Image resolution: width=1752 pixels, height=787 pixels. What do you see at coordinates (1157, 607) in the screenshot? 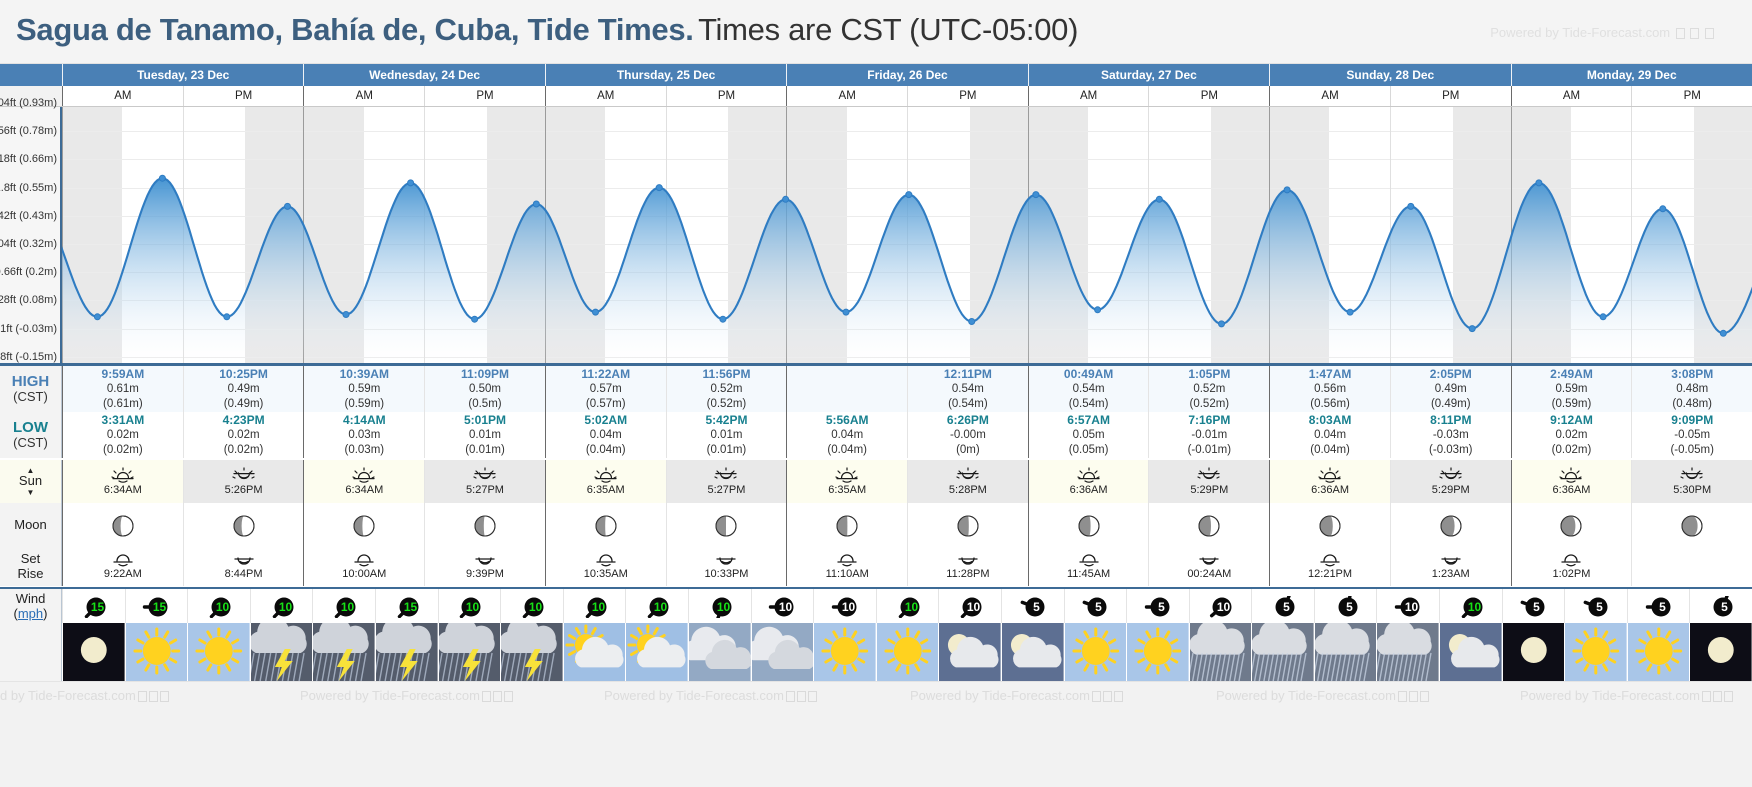
I see `wind-arrow-icon-17: 5` at bounding box center [1157, 607].